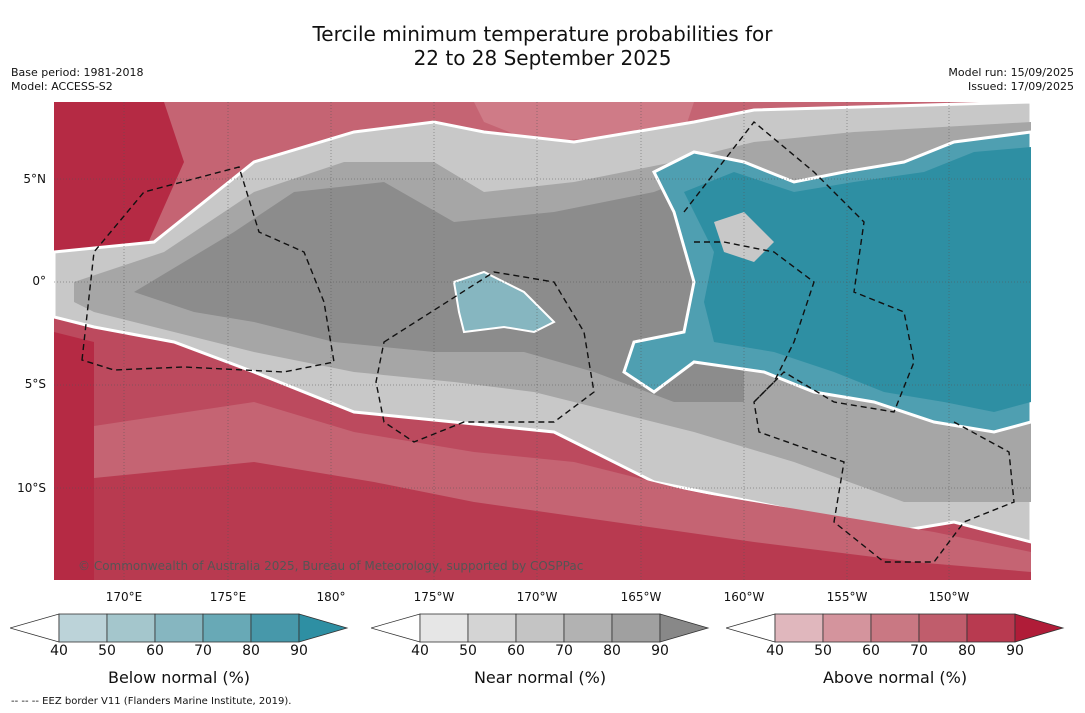 The height and width of the screenshot is (713, 1085). I want to click on above-normal-label: Above normal (%), so click(895, 677).